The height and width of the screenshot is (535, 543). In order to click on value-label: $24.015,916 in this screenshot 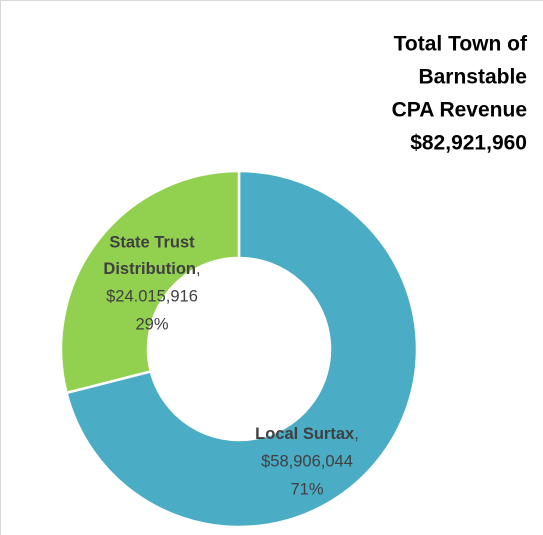, I will do `click(152, 296)`.